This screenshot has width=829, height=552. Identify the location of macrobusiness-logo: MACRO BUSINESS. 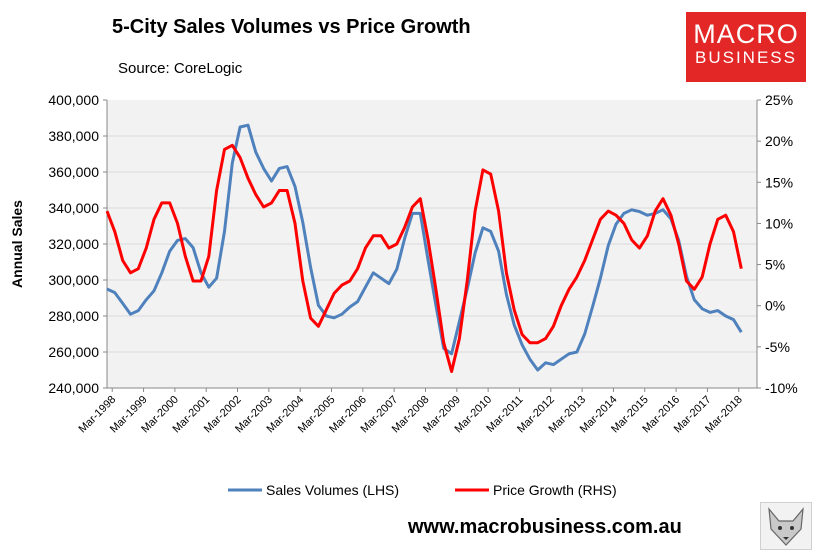
(746, 47).